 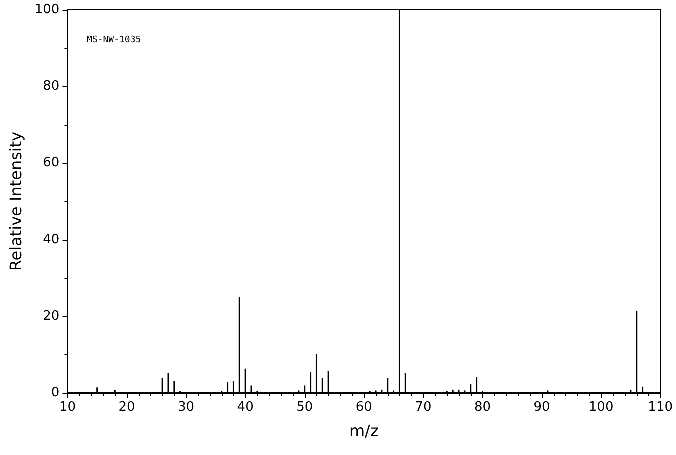 I want to click on x-tick-label: 60, so click(x=364, y=407).